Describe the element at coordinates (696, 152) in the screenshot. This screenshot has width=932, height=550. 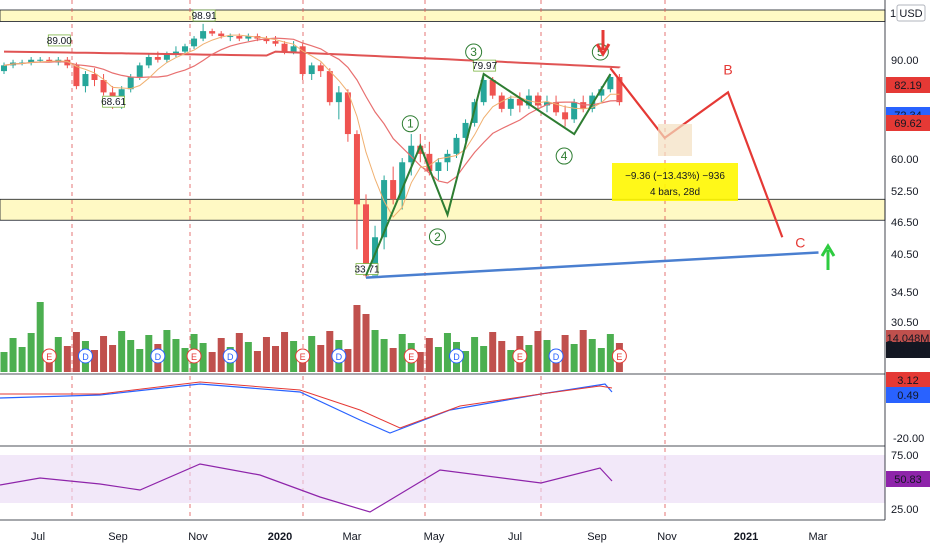
I see `projection-line` at that location.